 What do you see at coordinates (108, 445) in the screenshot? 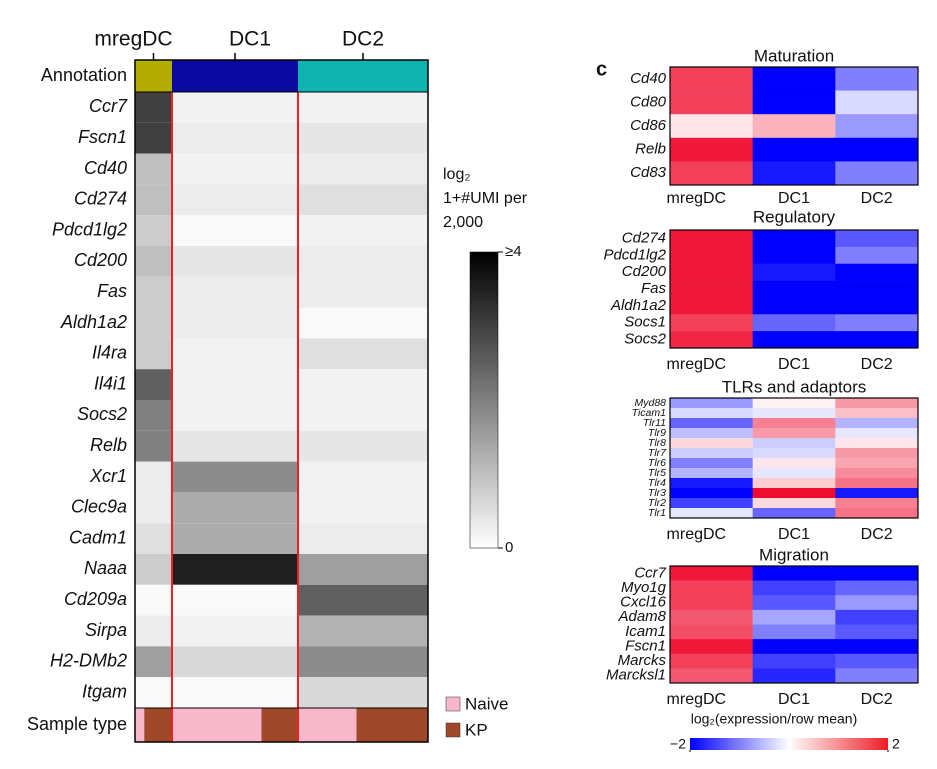
I see `row-label: Relb` at bounding box center [108, 445].